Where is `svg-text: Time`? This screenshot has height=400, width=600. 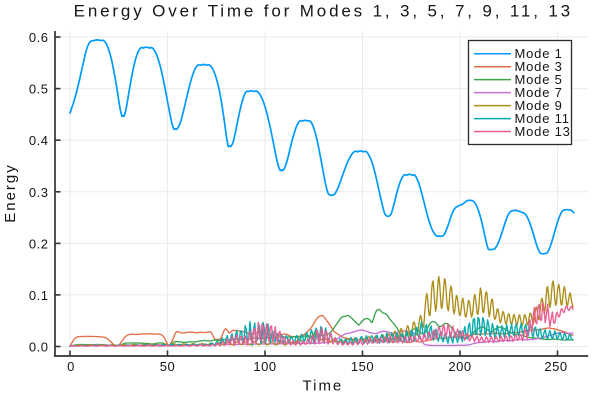 svg-text: Time is located at coordinates (323, 385).